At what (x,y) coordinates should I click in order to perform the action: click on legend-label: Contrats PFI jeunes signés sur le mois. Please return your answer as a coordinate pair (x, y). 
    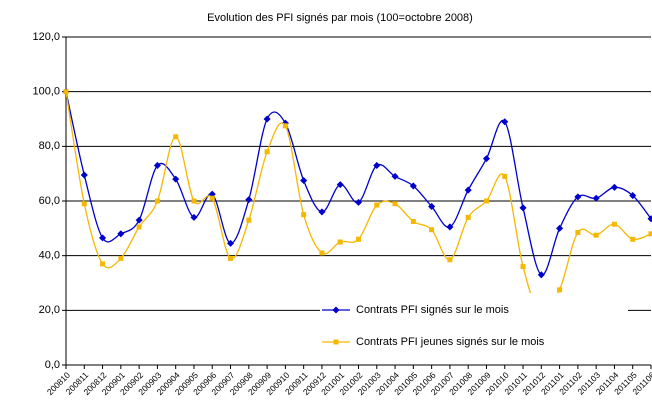
    Looking at the image, I should click on (450, 342).